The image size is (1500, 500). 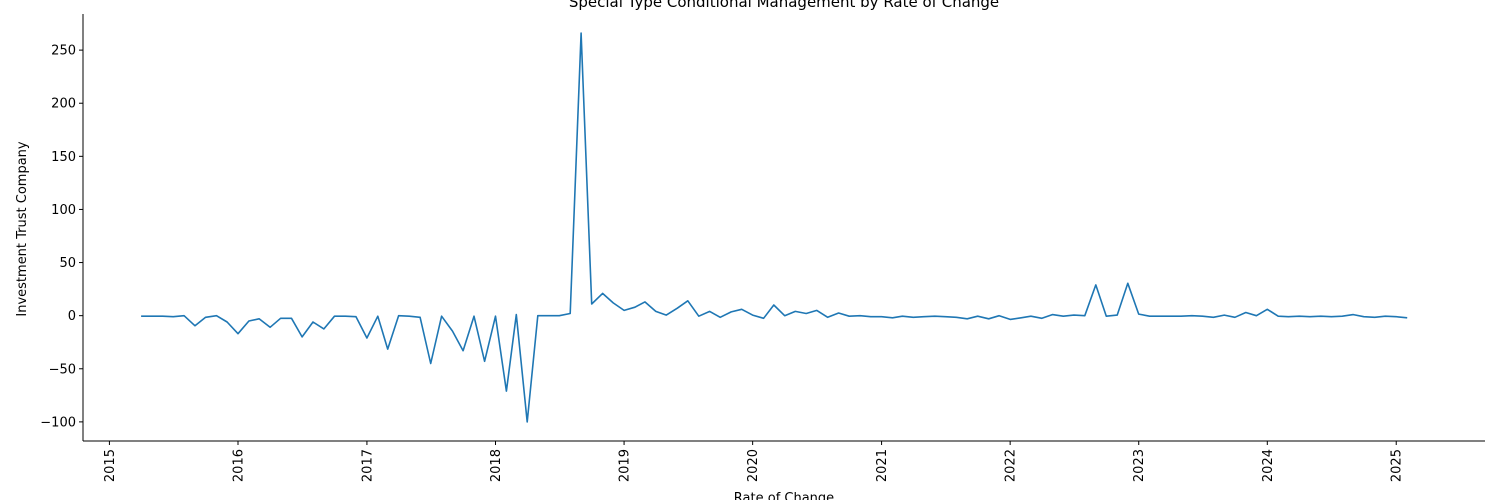 I want to click on x-tick-label: 2021, so click(x=882, y=465).